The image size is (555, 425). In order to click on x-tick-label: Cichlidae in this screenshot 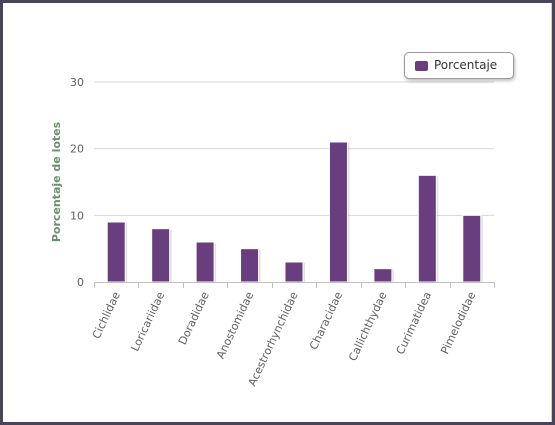, I will do `click(106, 315)`.